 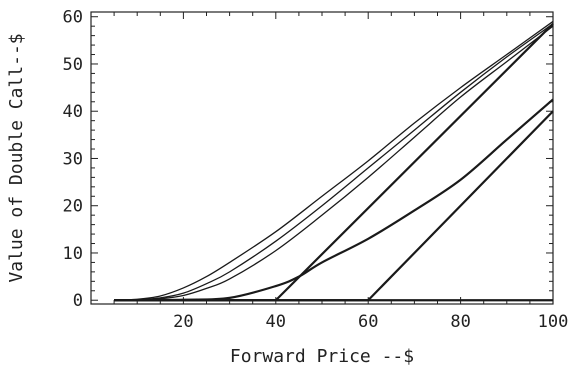 What do you see at coordinates (73, 18) in the screenshot?
I see `y-tick-label: 60` at bounding box center [73, 18].